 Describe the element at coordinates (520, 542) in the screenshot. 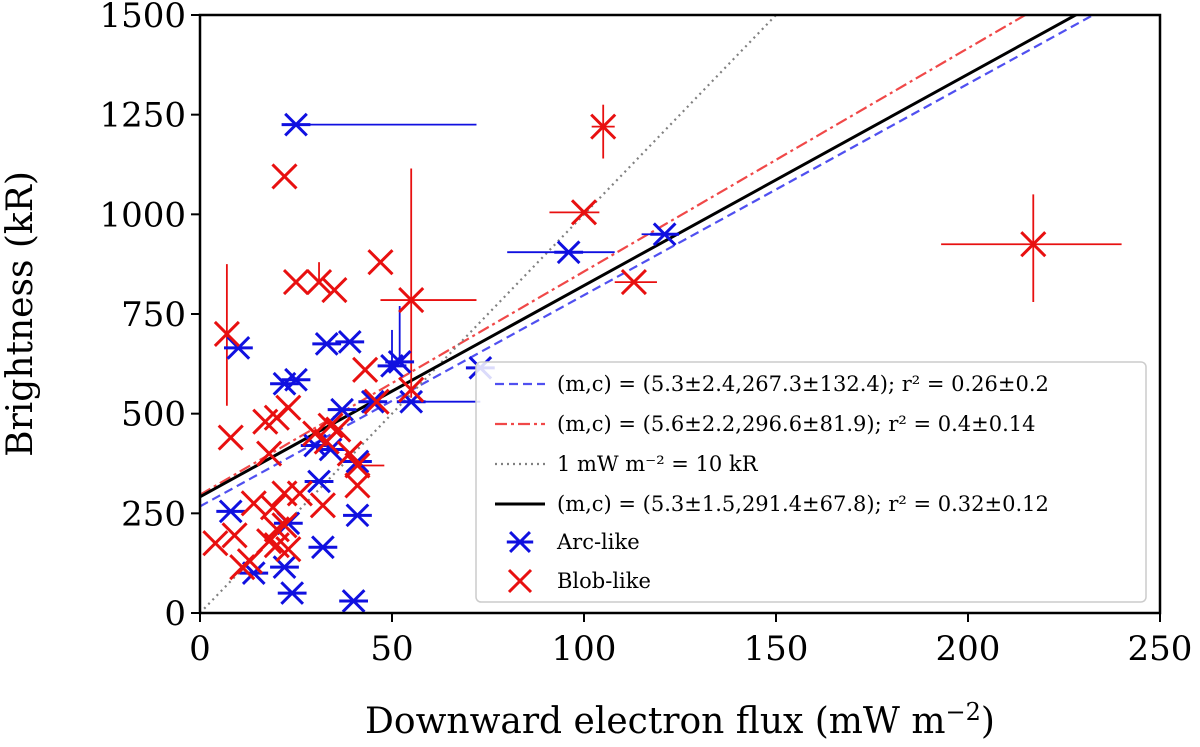

I see `legend-arc-like-marker` at that location.